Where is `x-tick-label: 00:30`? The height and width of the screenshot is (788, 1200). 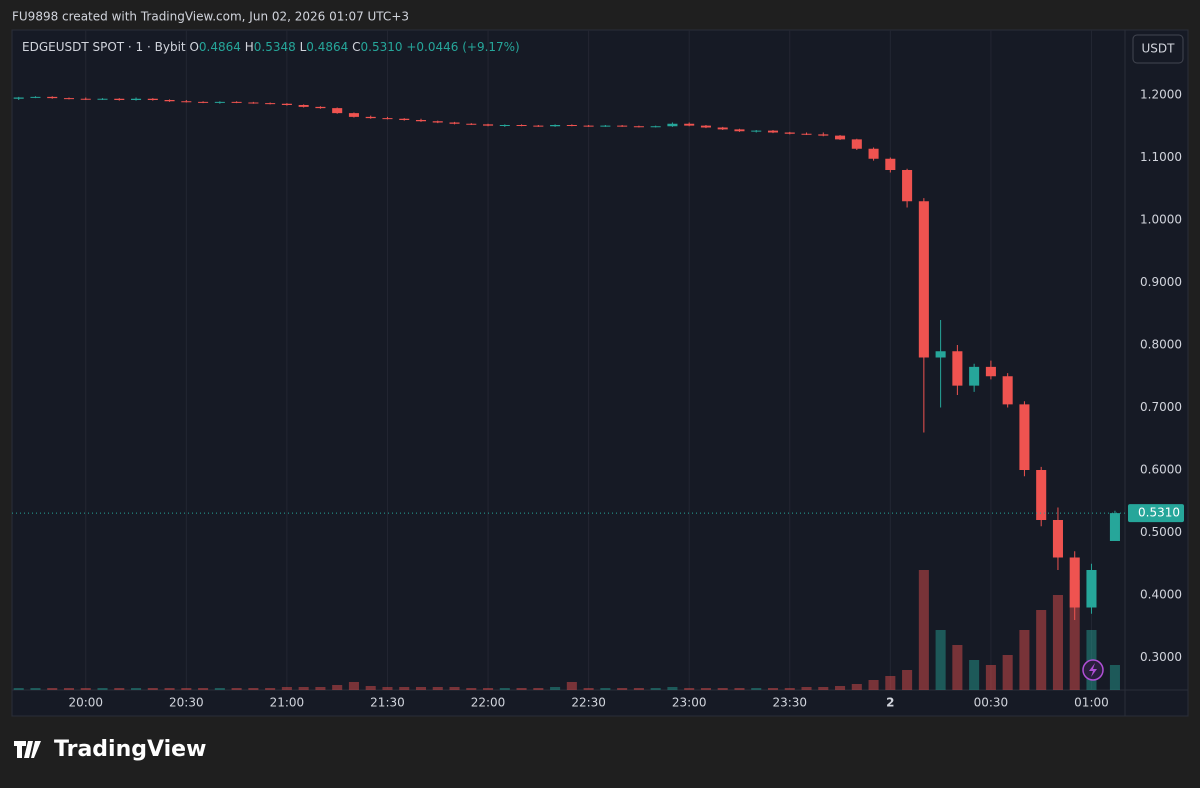
x-tick-label: 00:30 is located at coordinates (991, 703).